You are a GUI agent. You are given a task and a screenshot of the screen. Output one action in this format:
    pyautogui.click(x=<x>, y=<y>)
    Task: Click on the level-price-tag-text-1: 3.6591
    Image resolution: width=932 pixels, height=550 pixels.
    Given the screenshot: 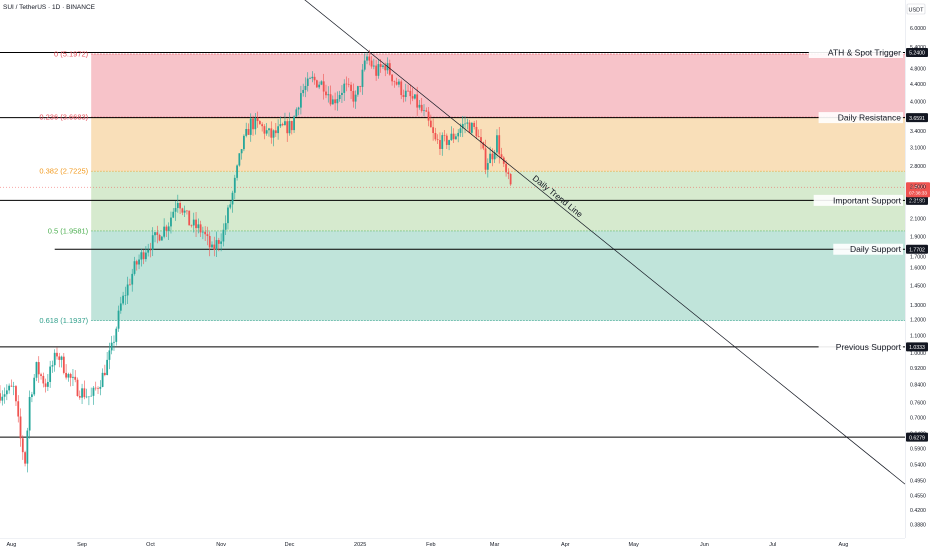 What is the action you would take?
    pyautogui.click(x=917, y=119)
    